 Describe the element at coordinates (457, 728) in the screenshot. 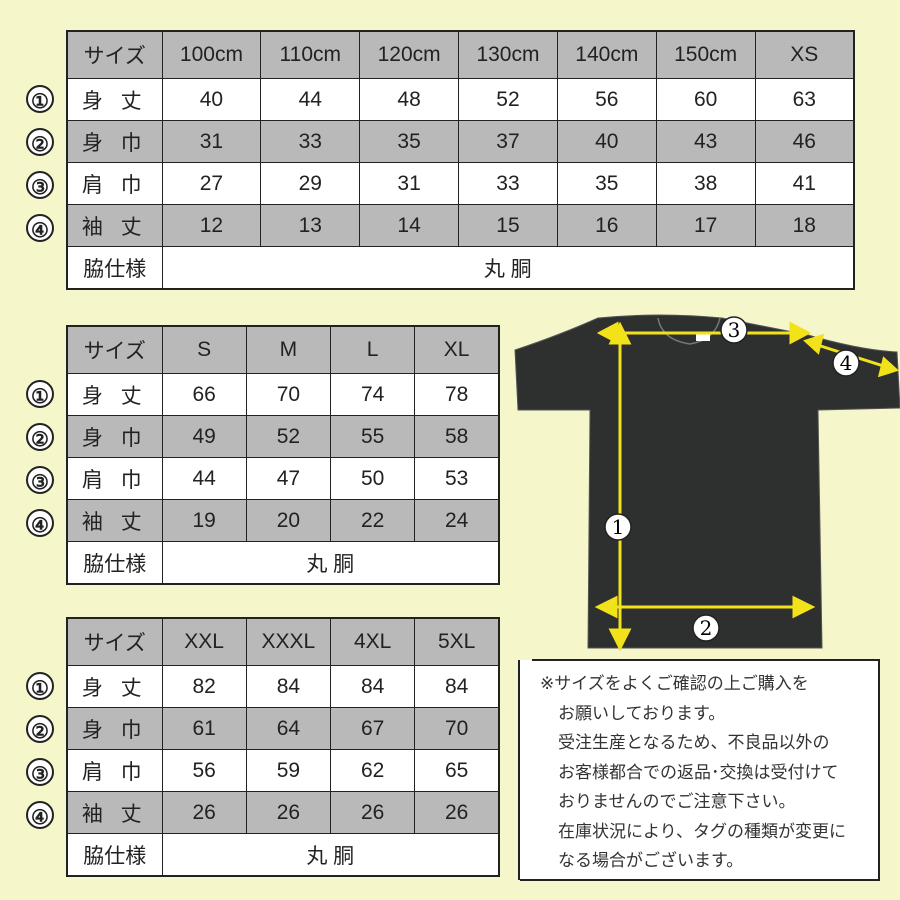

I see `measurement-cell: 70` at that location.